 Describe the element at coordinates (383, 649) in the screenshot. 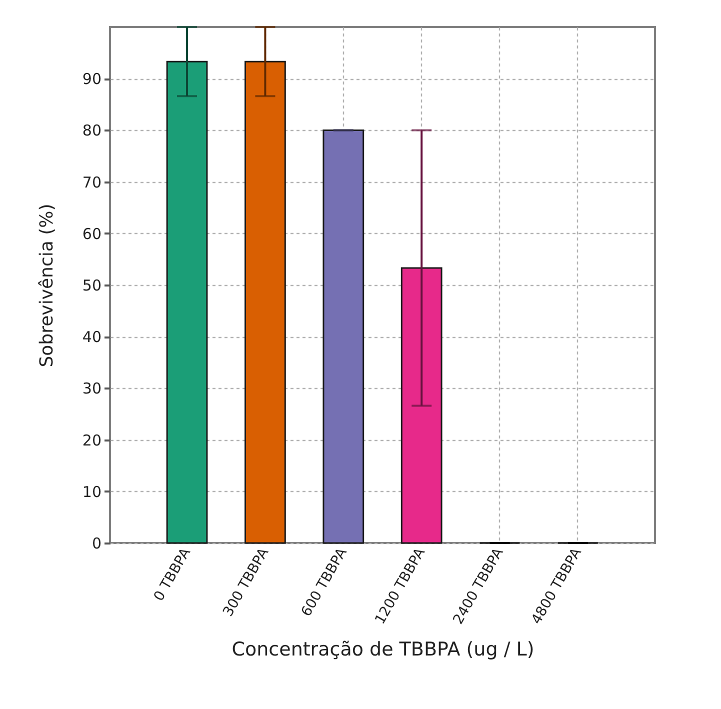

I see `x-axis-title: Concentração de TBBPA (ug / L)` at that location.